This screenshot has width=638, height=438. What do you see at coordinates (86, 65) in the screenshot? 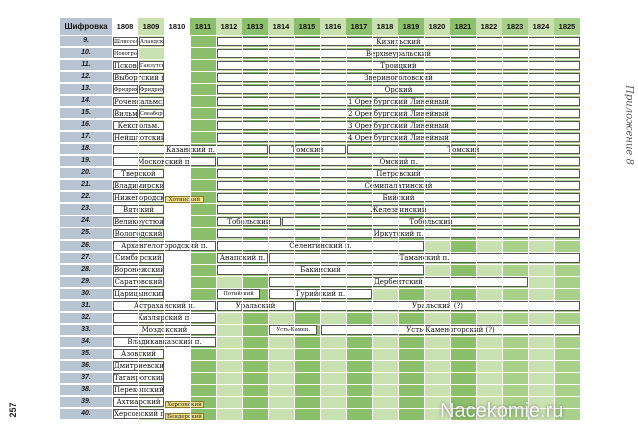
I see `row-code: 11.` at bounding box center [86, 65].